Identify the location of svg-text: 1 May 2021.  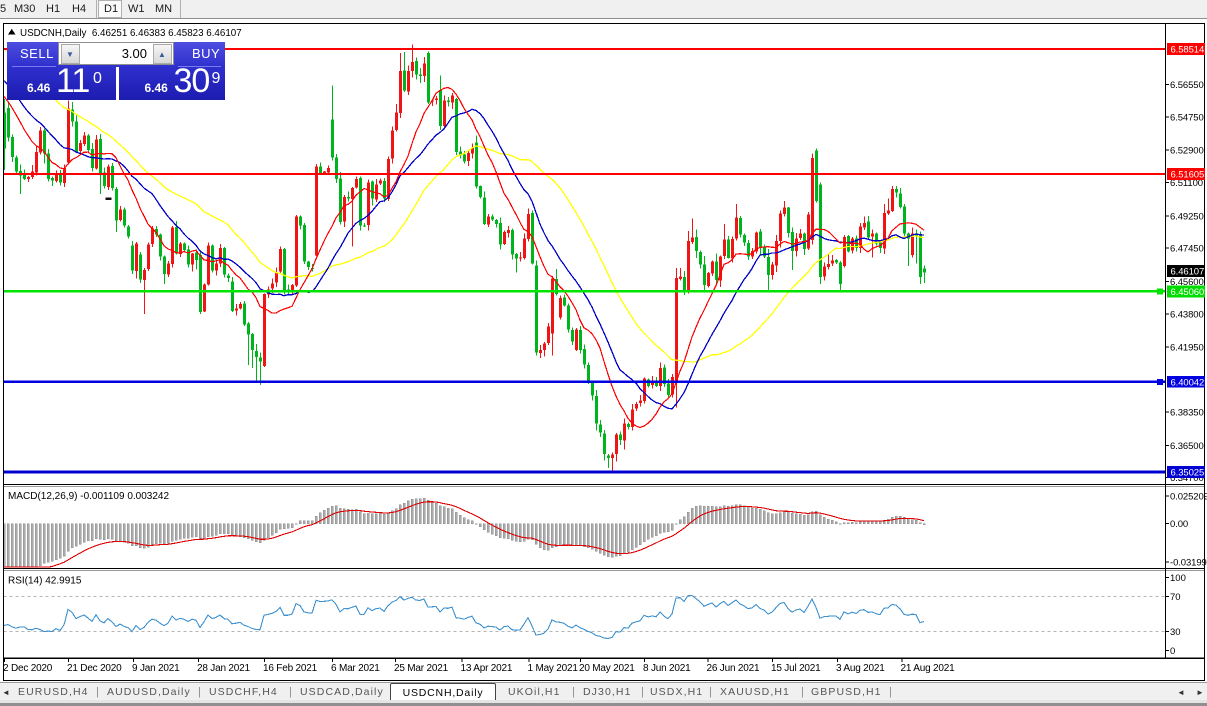
(553, 668).